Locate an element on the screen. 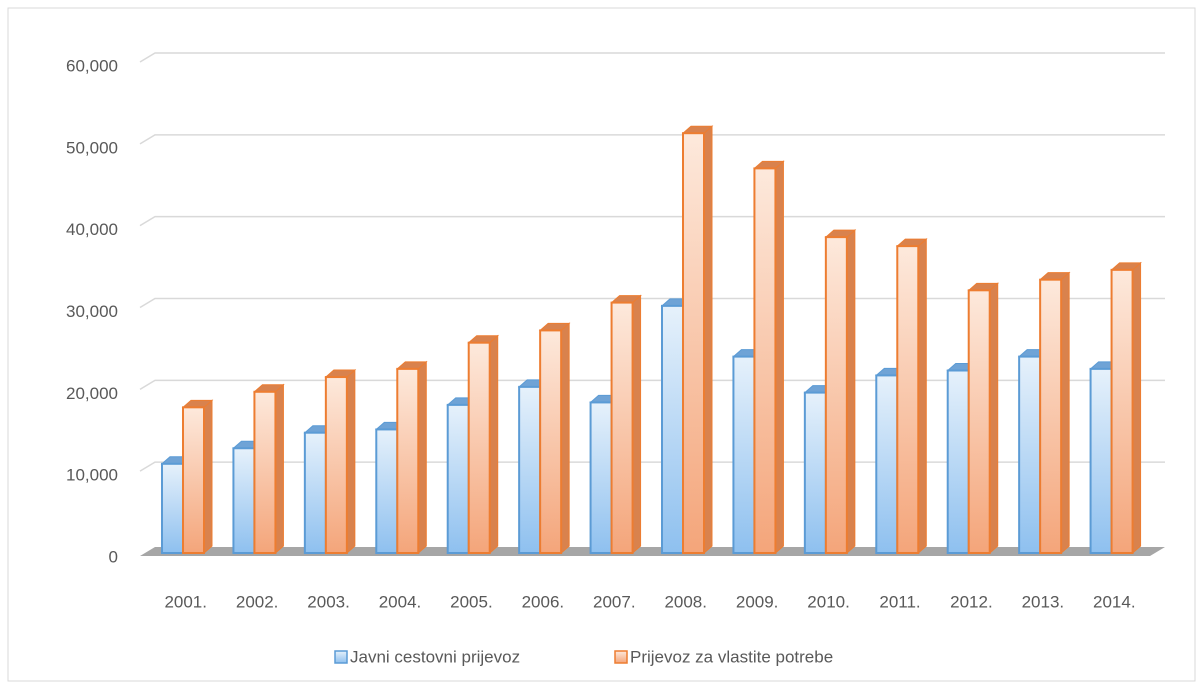 This screenshot has height=689, width=1203. x-tick-label: 2011. is located at coordinates (899, 601).